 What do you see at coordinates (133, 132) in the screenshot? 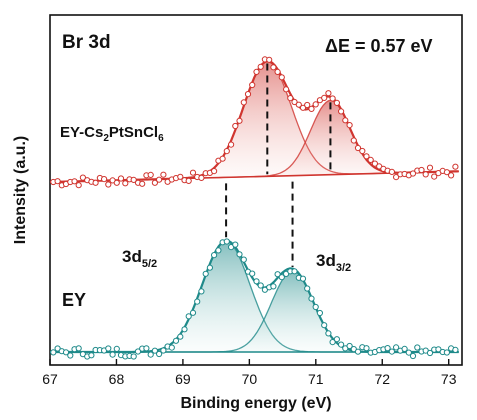
I see `label-part: PtSnCl` at bounding box center [133, 132].